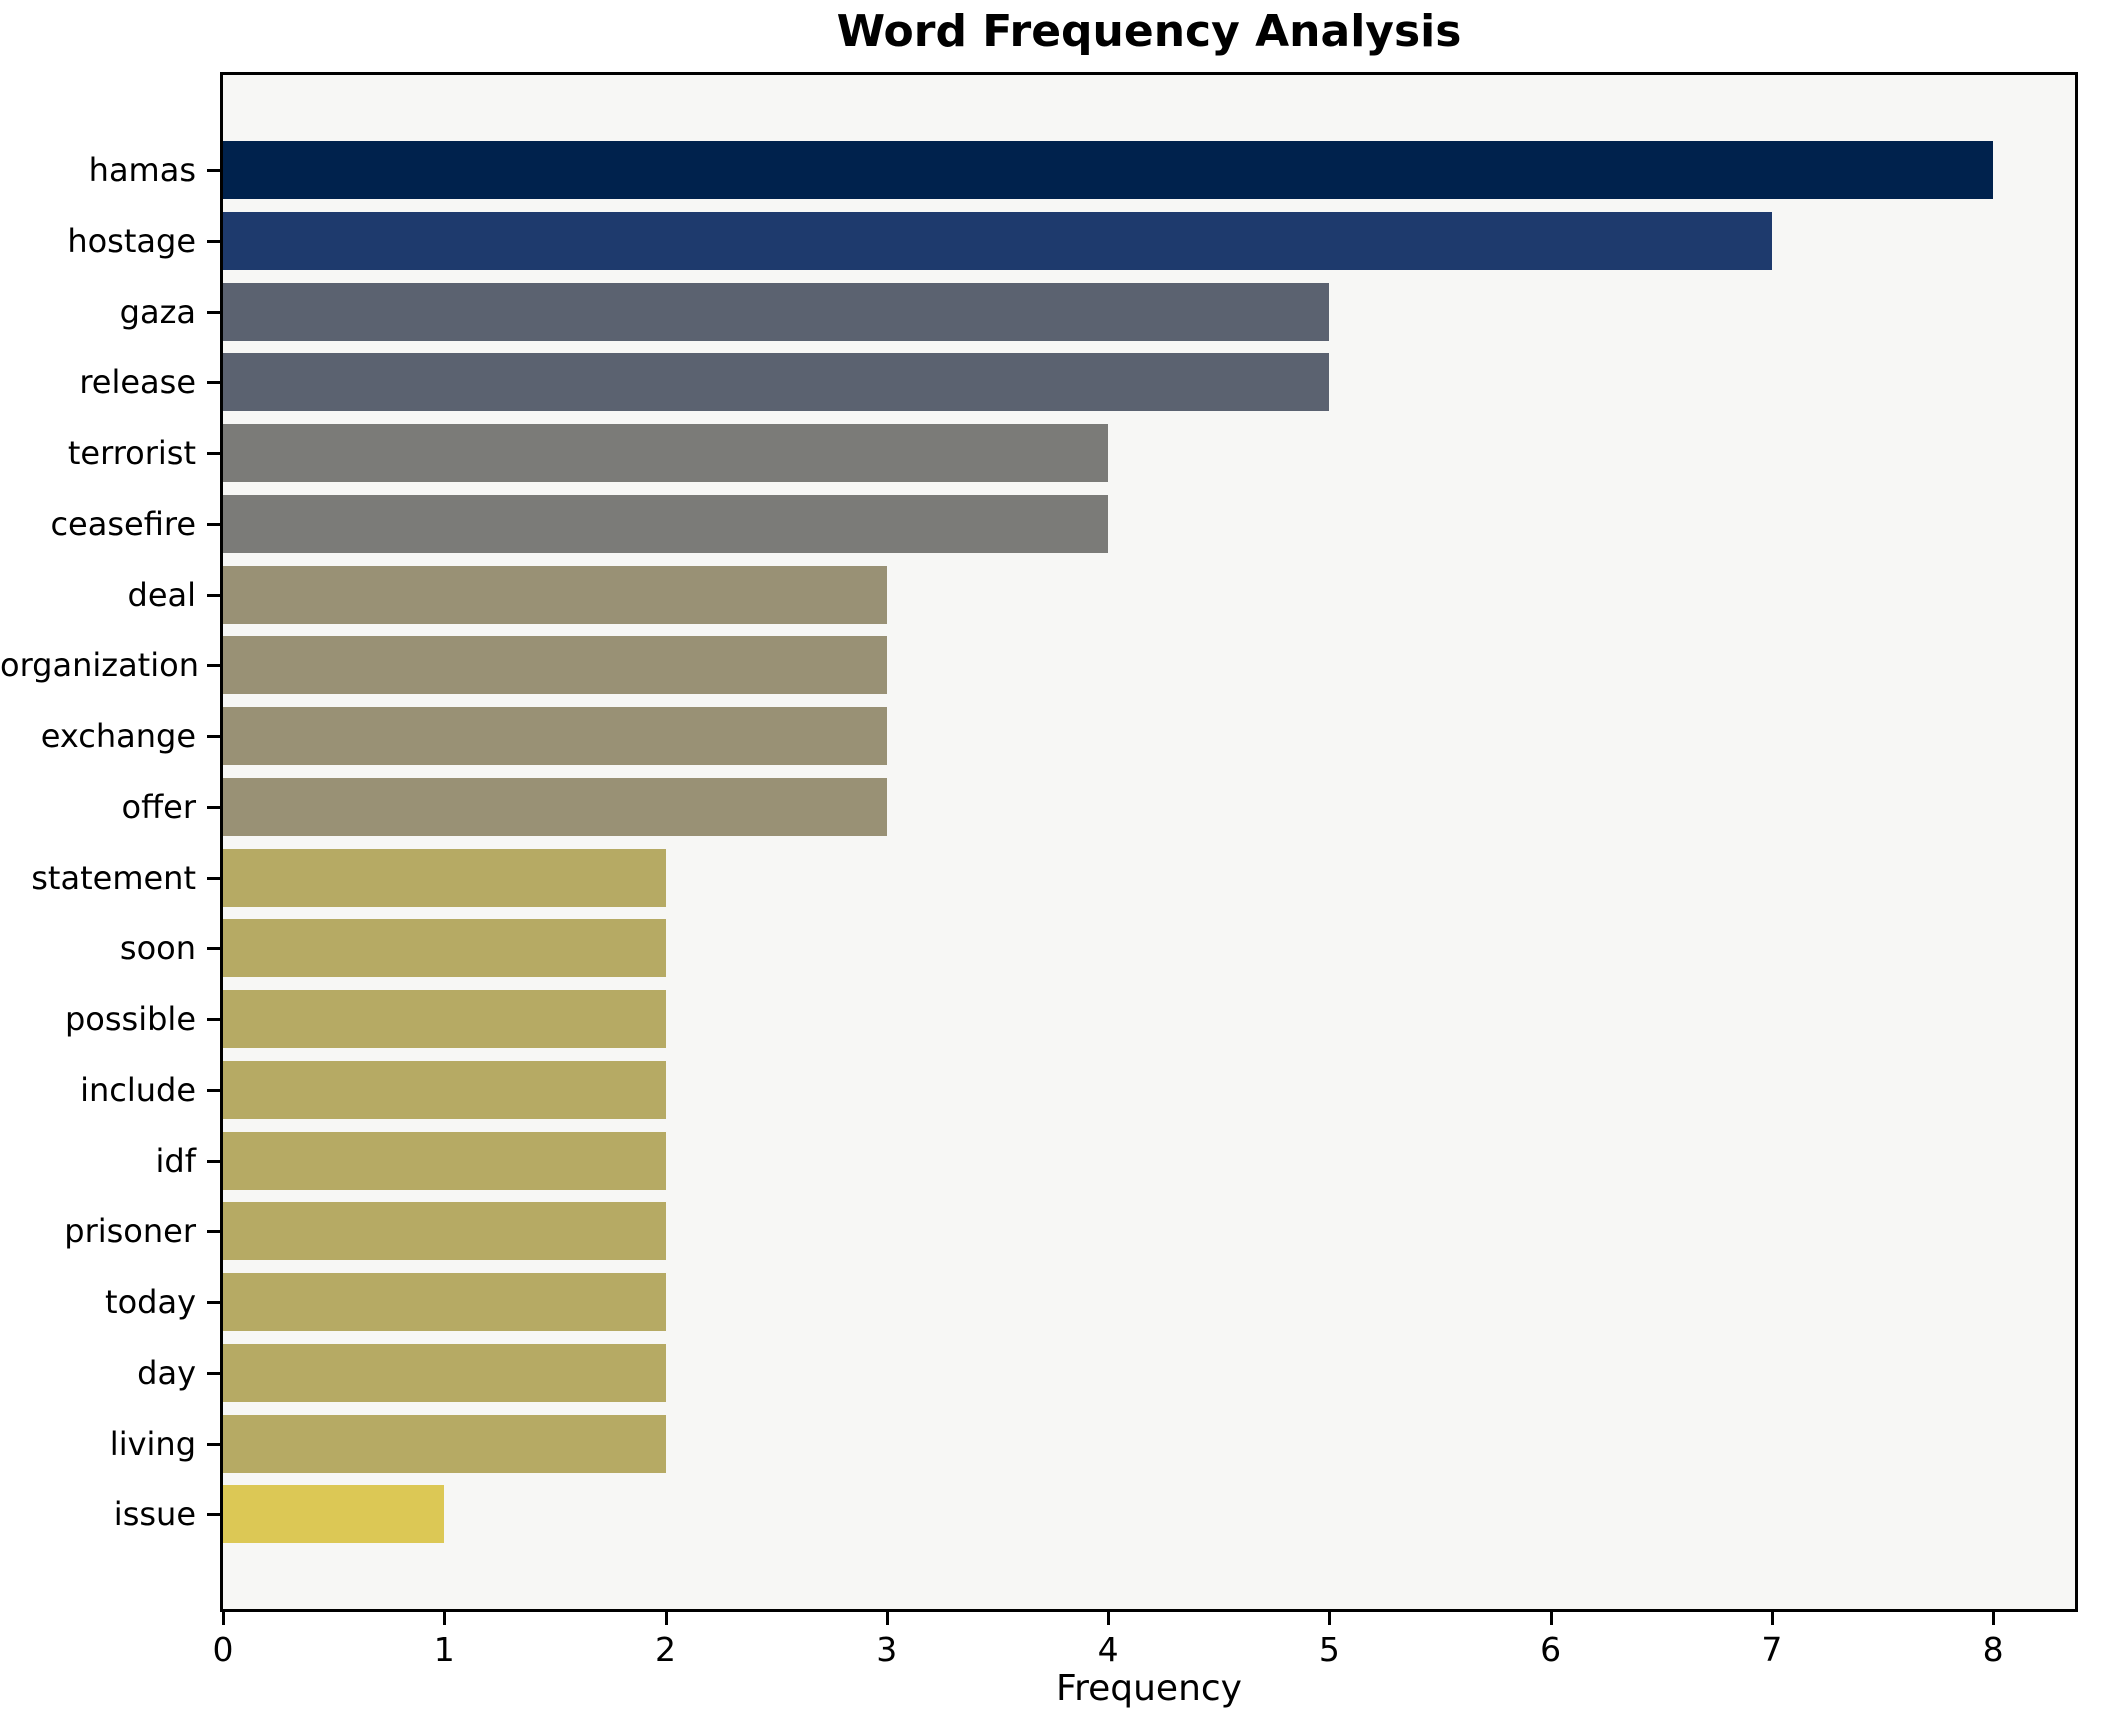 This screenshot has width=2101, height=1722. What do you see at coordinates (157, 948) in the screenshot?
I see `y-tick-label: soon` at bounding box center [157, 948].